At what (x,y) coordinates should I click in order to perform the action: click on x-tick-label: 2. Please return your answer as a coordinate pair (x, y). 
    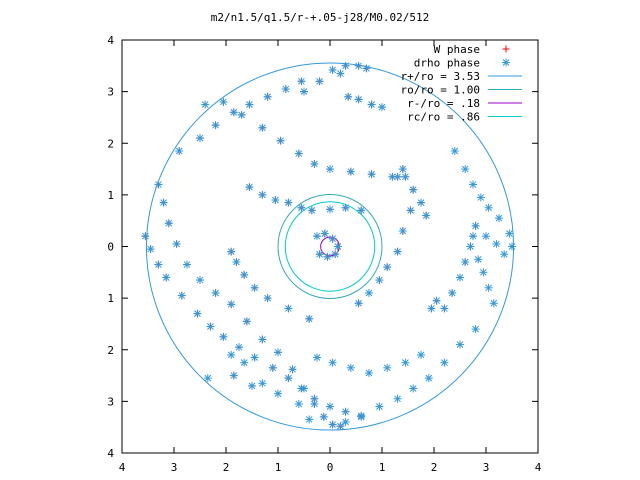
    Looking at the image, I should click on (434, 467).